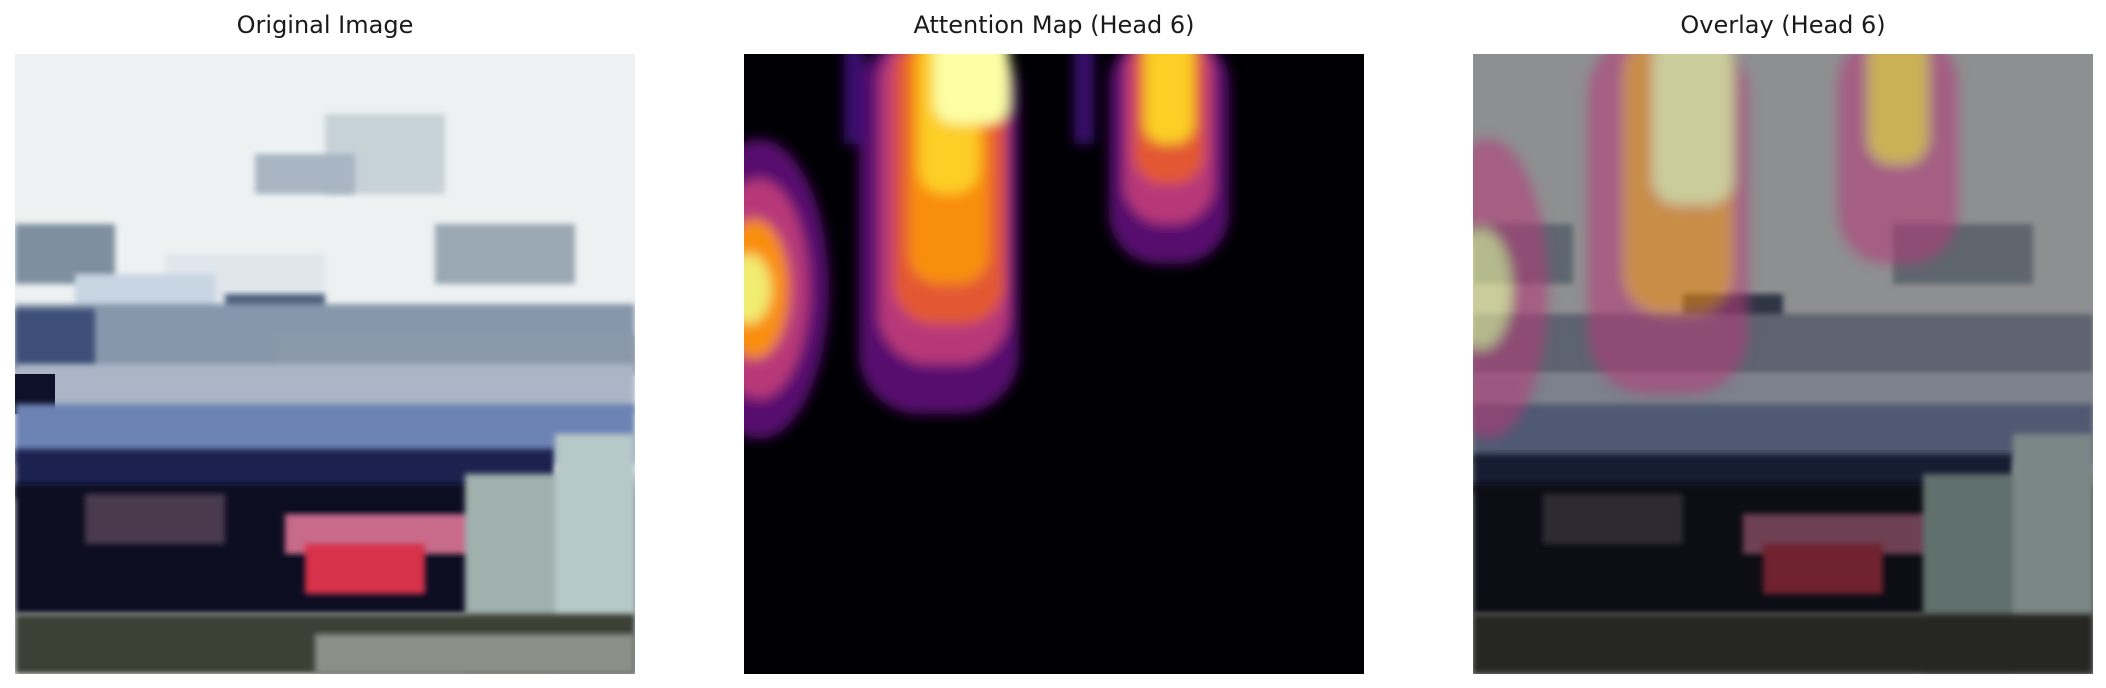 The width and height of the screenshot is (2106, 688). Describe the element at coordinates (325, 25) in the screenshot. I see `original-image-title: Original Image` at that location.